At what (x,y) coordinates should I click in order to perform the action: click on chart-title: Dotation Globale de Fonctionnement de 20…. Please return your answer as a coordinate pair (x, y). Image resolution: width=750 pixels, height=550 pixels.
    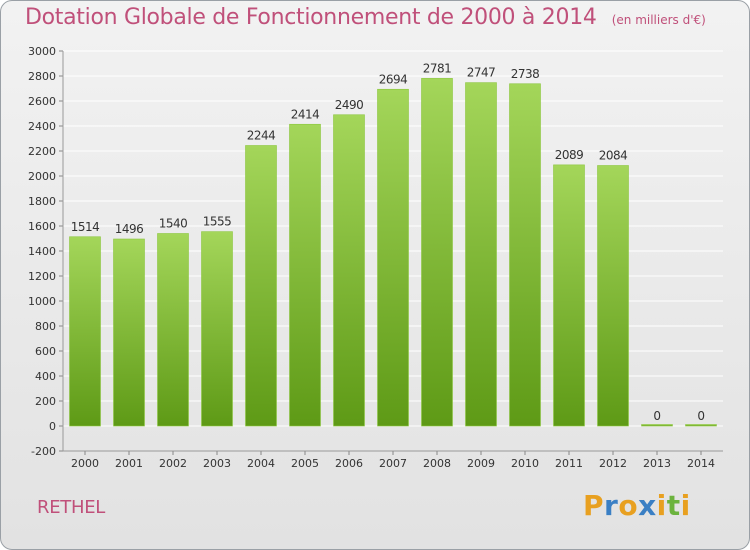
    Looking at the image, I should click on (311, 17).